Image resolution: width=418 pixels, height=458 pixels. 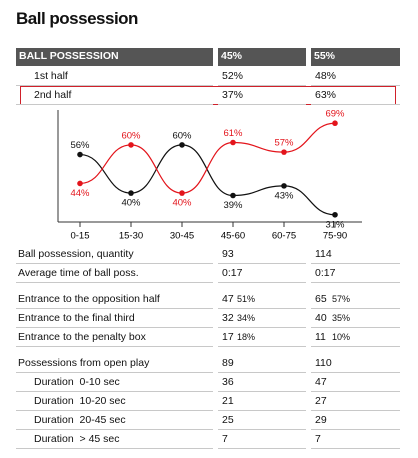 I want to click on x-tick-label: 75-90, so click(x=335, y=236).